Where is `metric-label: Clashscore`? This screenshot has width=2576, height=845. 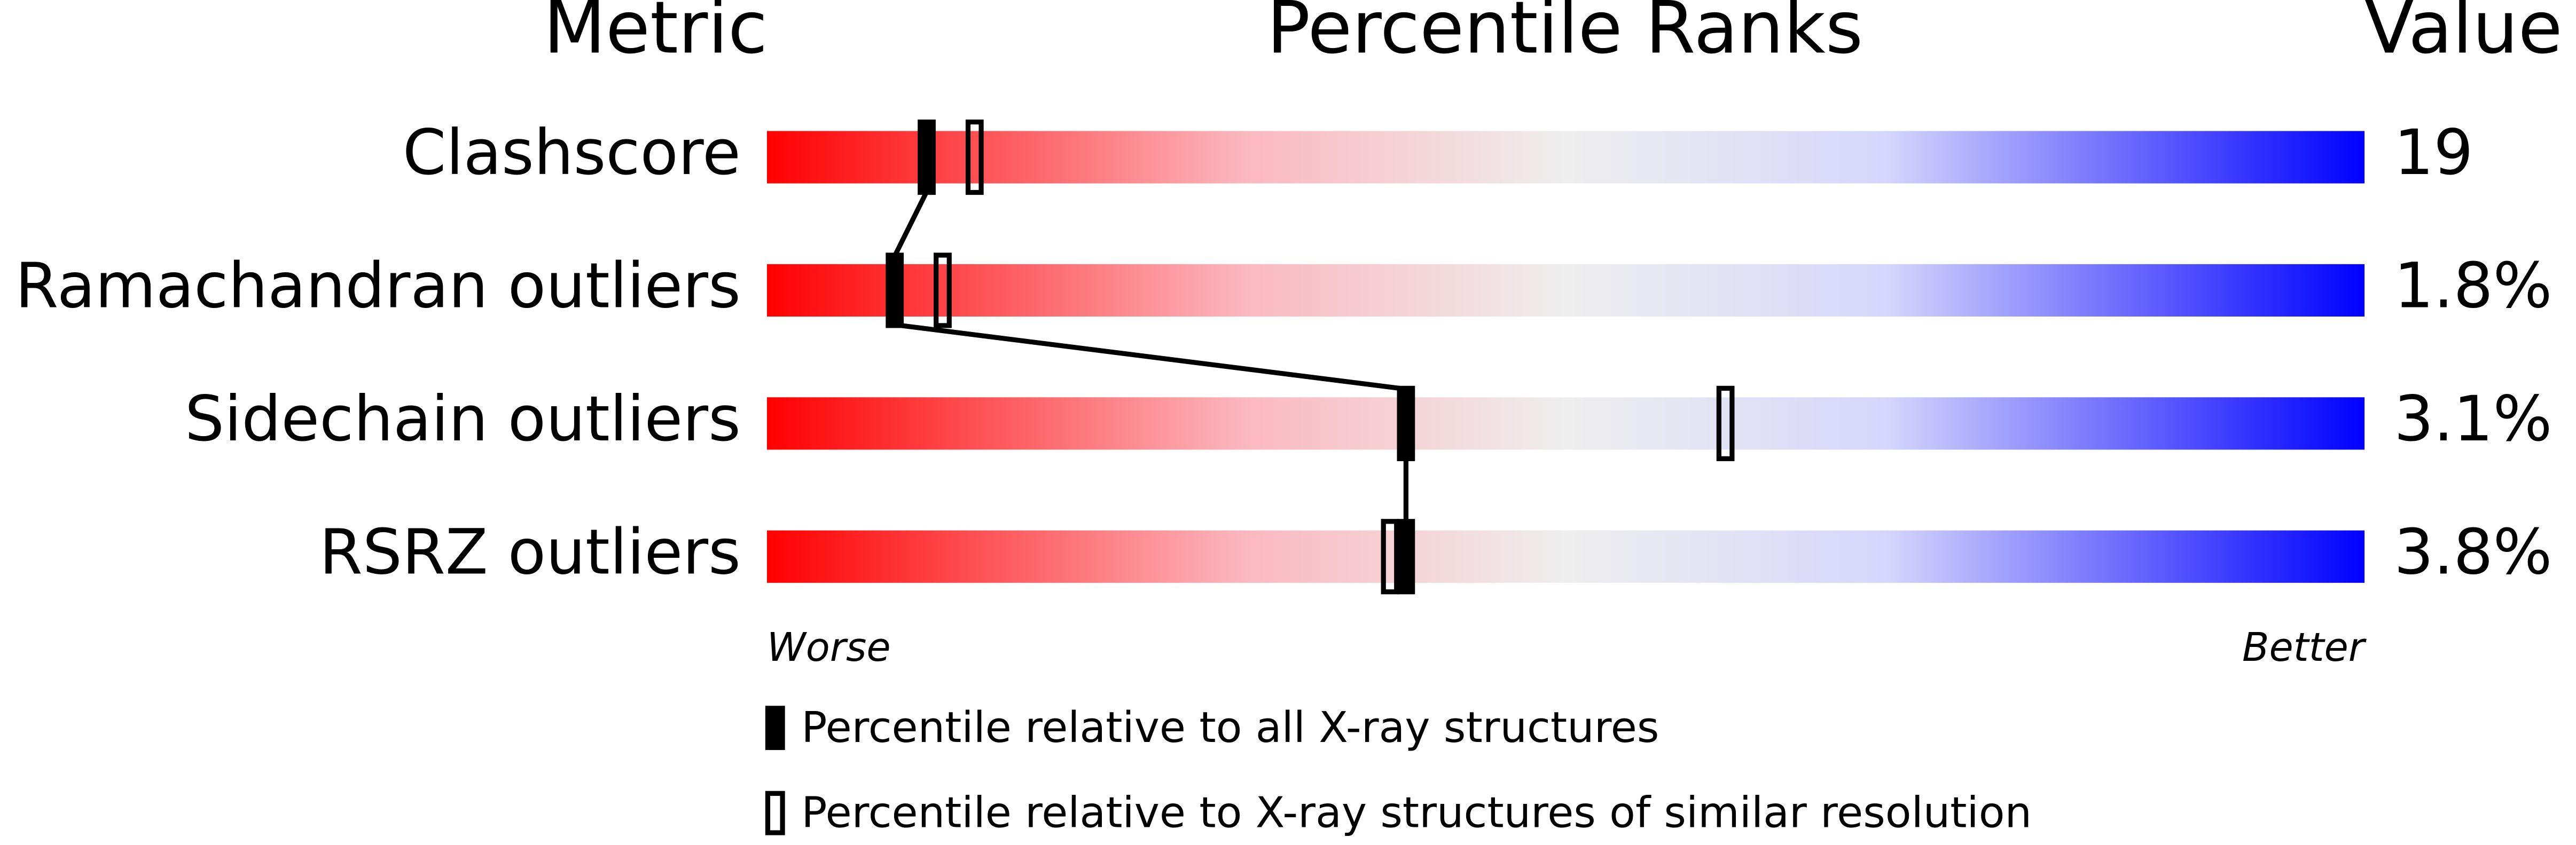
metric-label: Clashscore is located at coordinates (572, 153).